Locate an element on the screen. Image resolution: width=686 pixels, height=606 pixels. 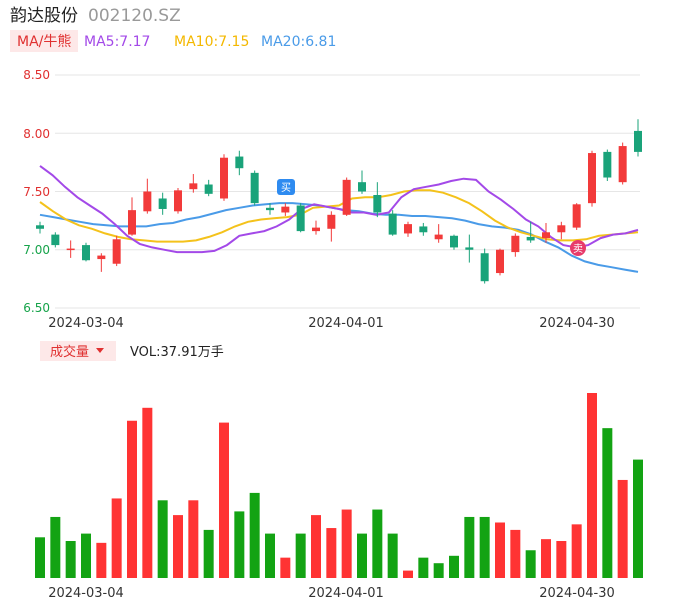
x-tick-label: 2024-04-30 is located at coordinates (577, 323).